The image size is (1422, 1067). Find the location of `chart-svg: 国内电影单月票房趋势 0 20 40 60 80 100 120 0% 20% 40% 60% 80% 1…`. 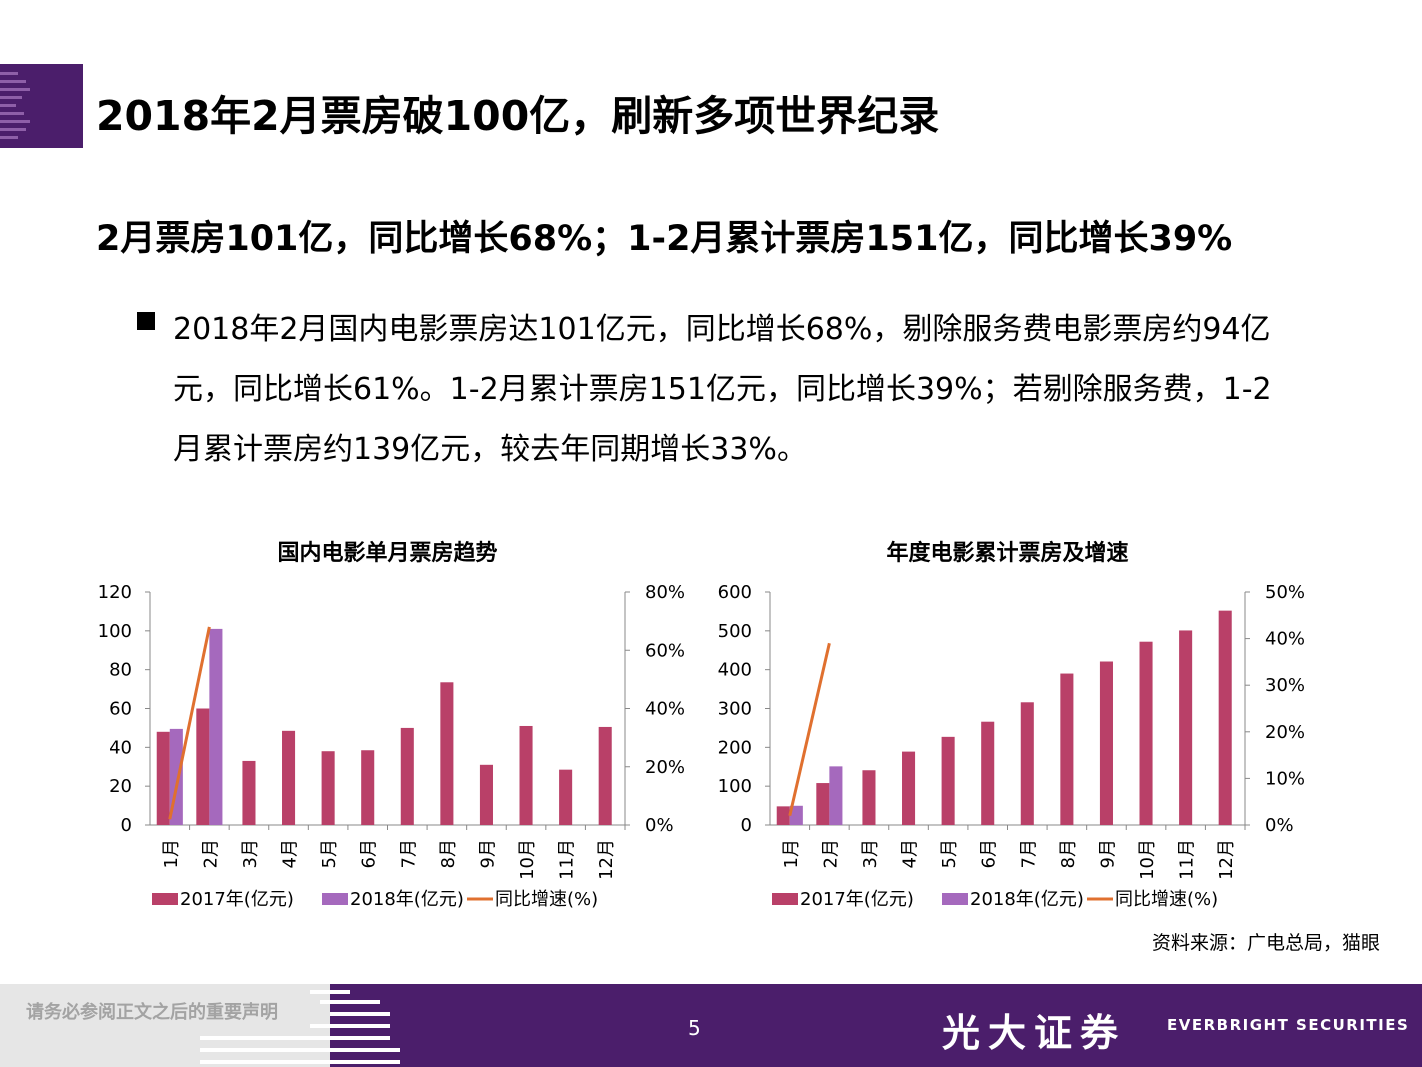

chart-svg: 国内电影单月票房趋势 0 20 40 60 80 100 120 0% 20% 40% 60% 80% 1… is located at coordinates (391, 725).